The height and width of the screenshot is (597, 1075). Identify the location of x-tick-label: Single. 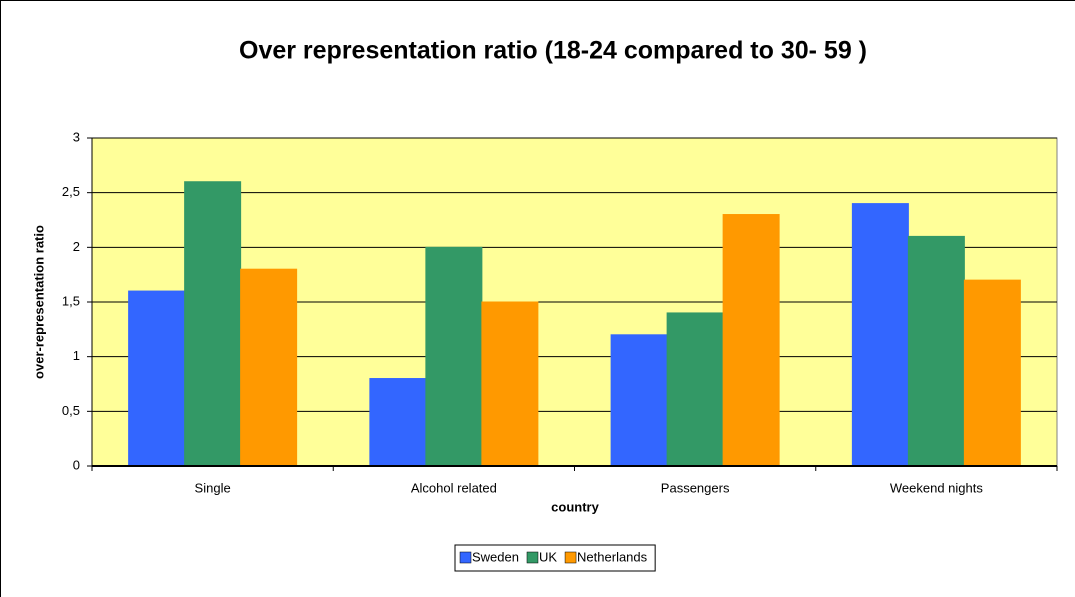
(213, 487).